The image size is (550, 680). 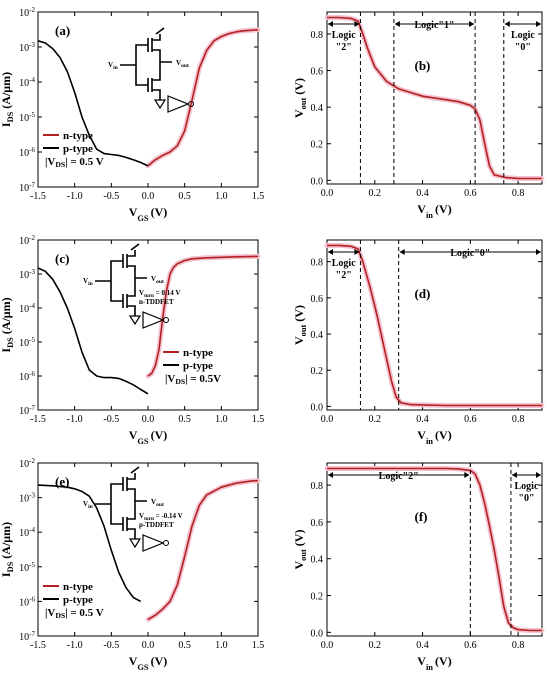 I want to click on panel-tag: (a), so click(x=62, y=30).